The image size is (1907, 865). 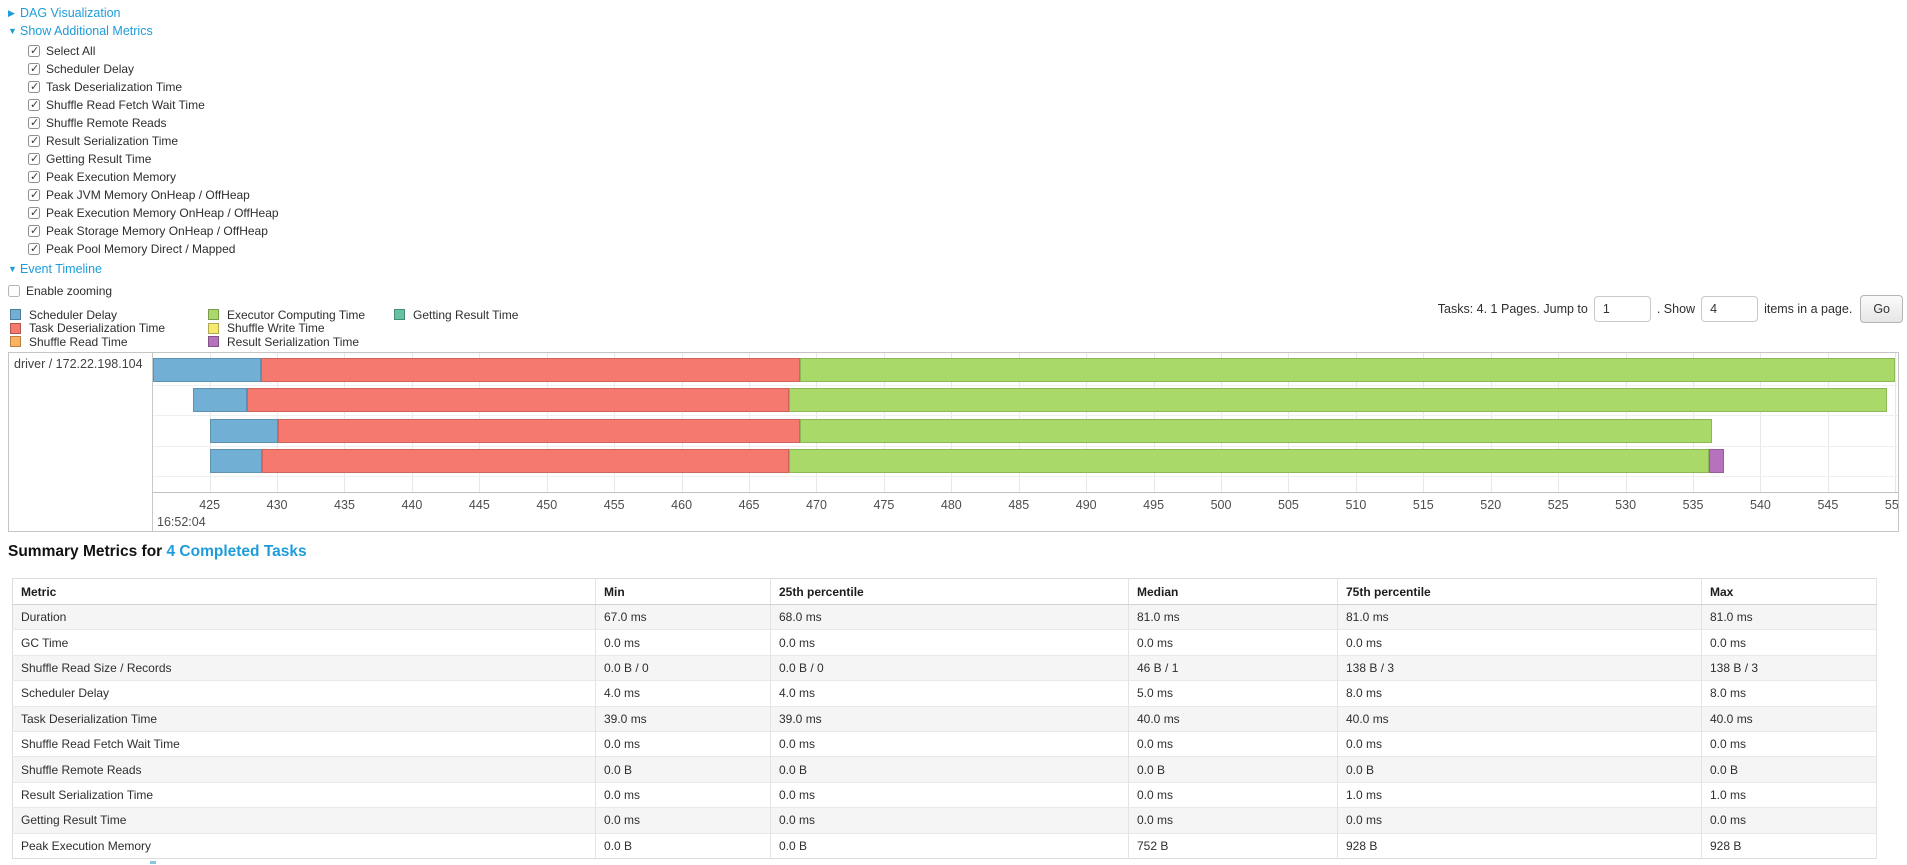 I want to click on axis-tick-label: 455, so click(x=614, y=505).